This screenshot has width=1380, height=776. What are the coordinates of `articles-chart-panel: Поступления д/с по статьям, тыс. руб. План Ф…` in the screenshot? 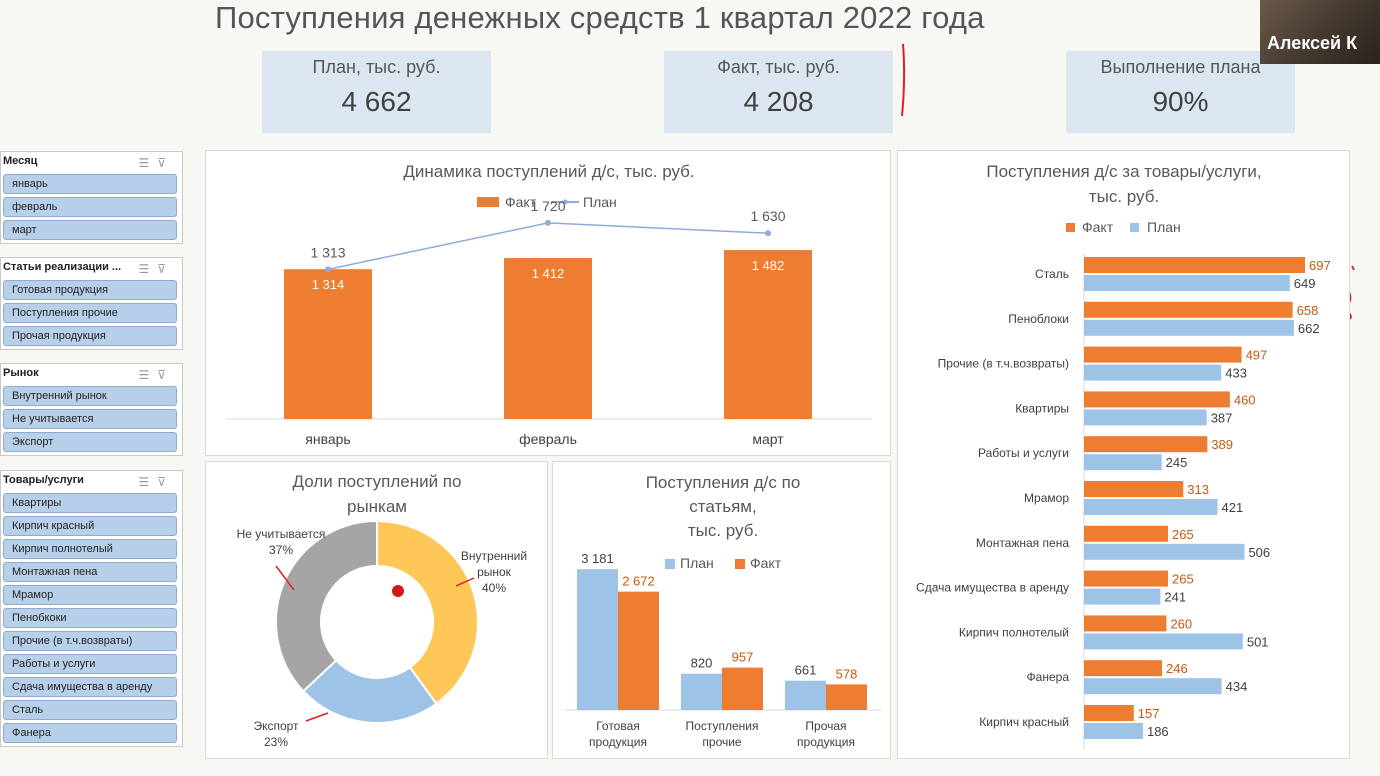 It's located at (721, 610).